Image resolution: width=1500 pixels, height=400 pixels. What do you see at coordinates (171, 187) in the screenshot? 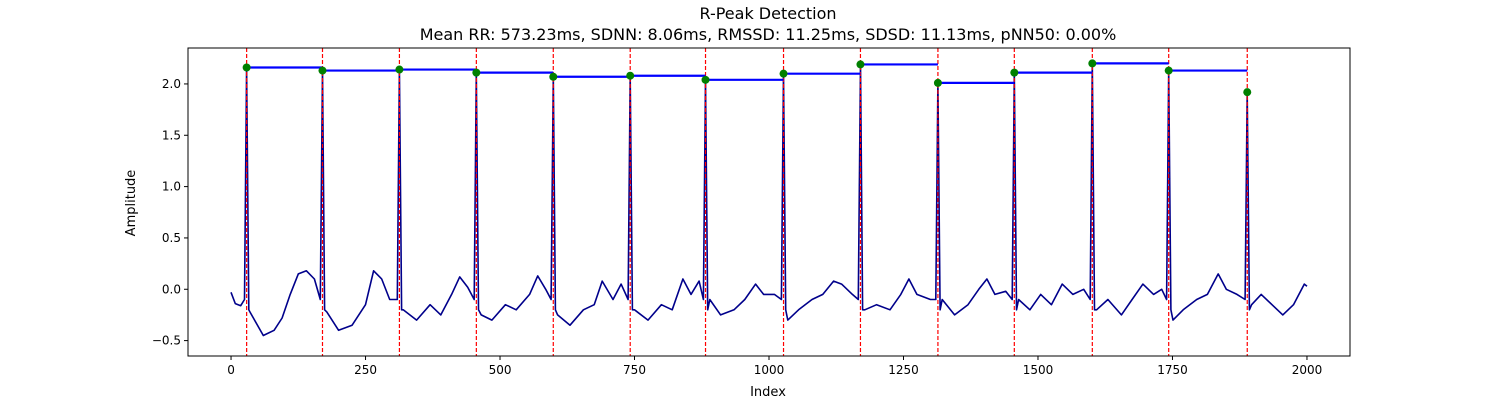
I see `y-tick-label-3: 1.0` at bounding box center [171, 187].